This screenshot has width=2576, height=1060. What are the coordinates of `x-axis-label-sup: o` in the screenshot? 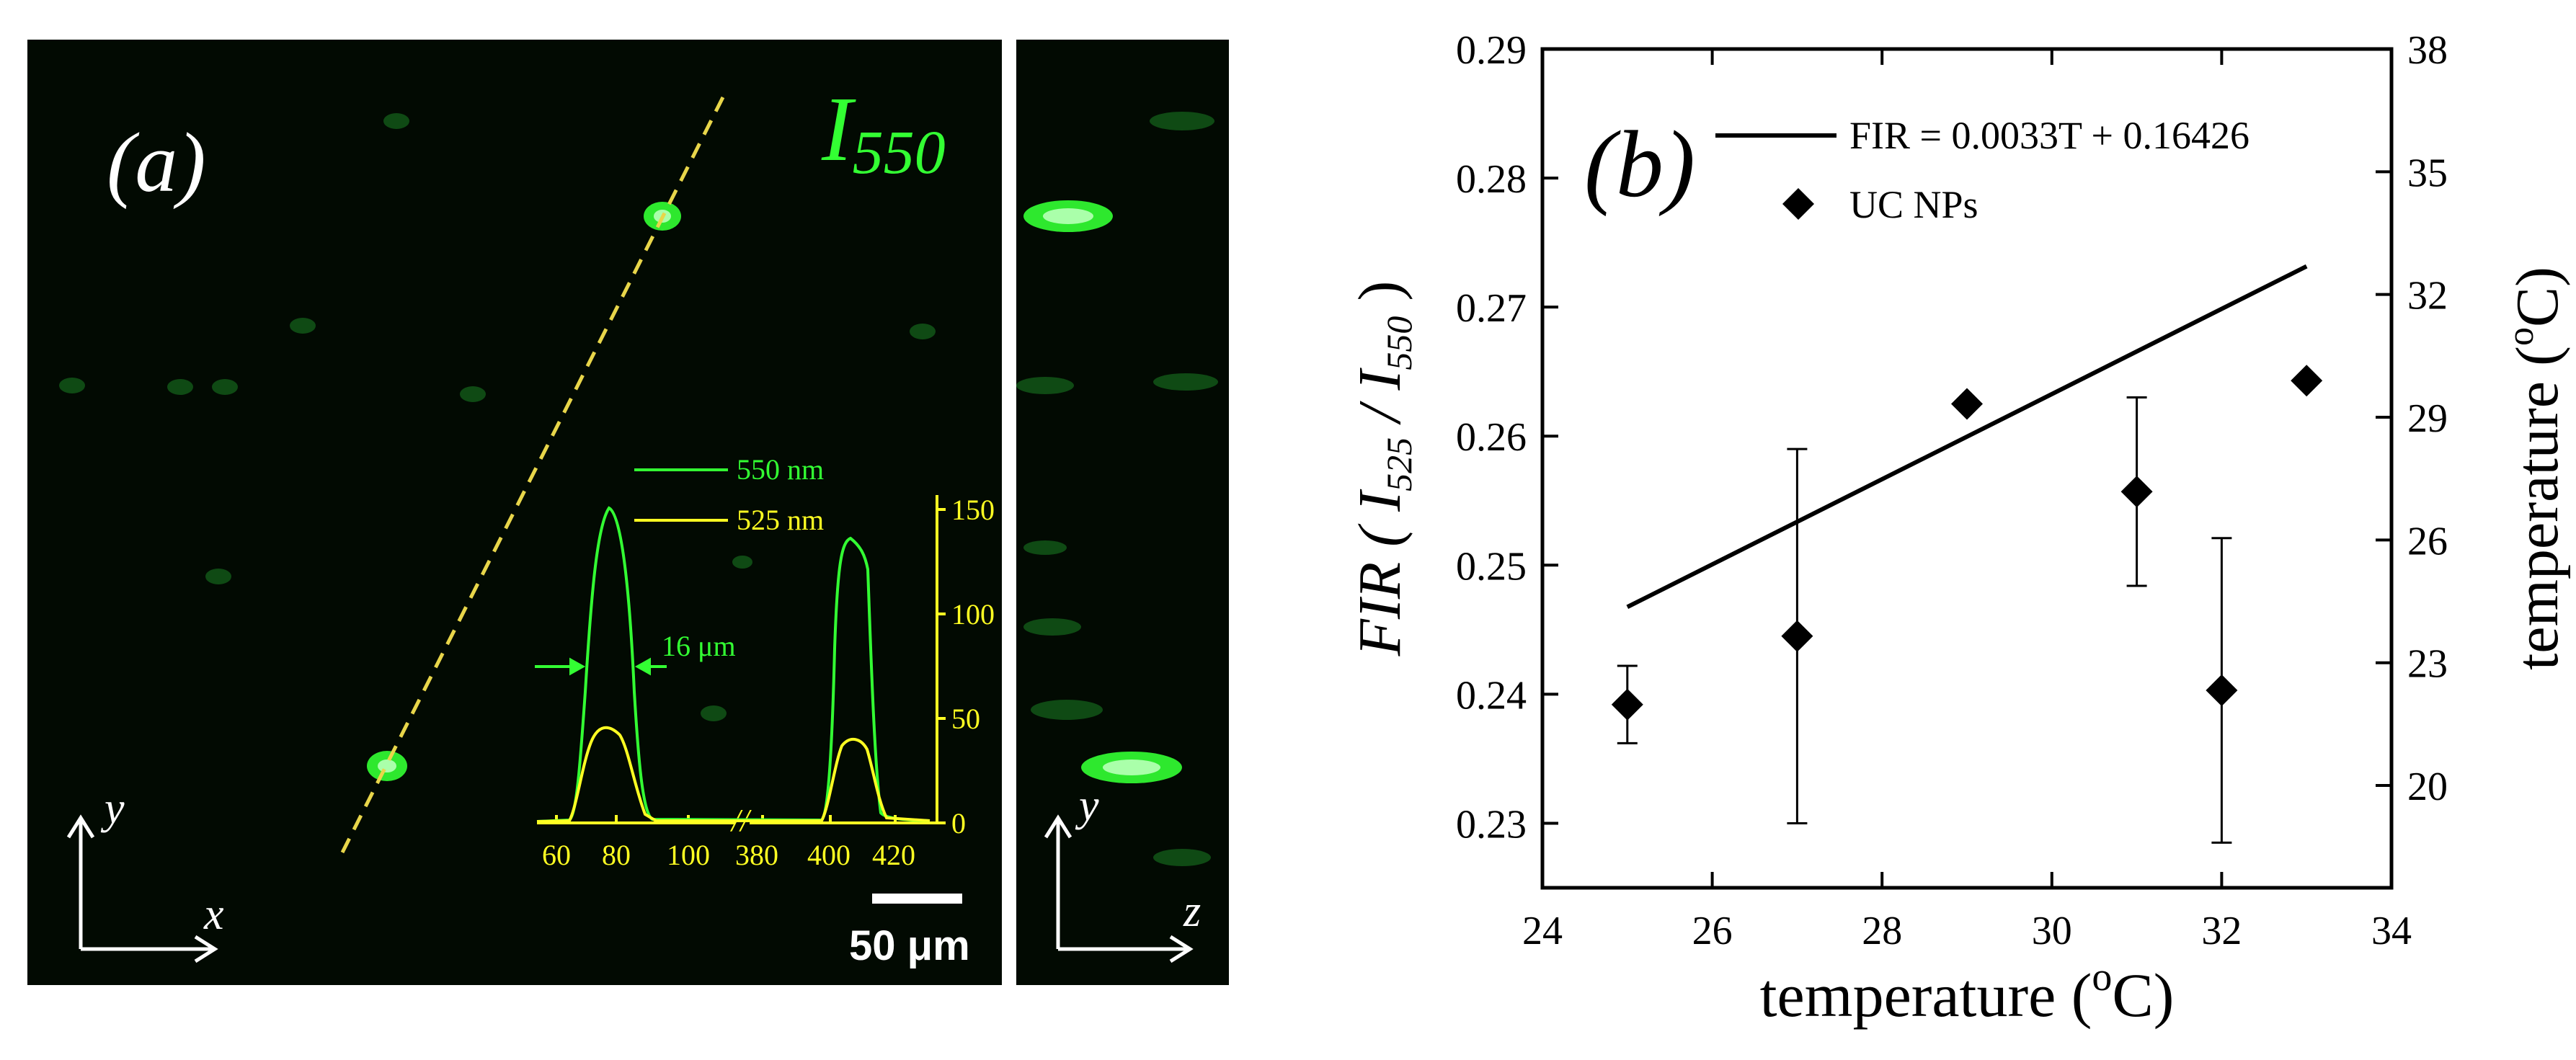 It's located at (2102, 977).